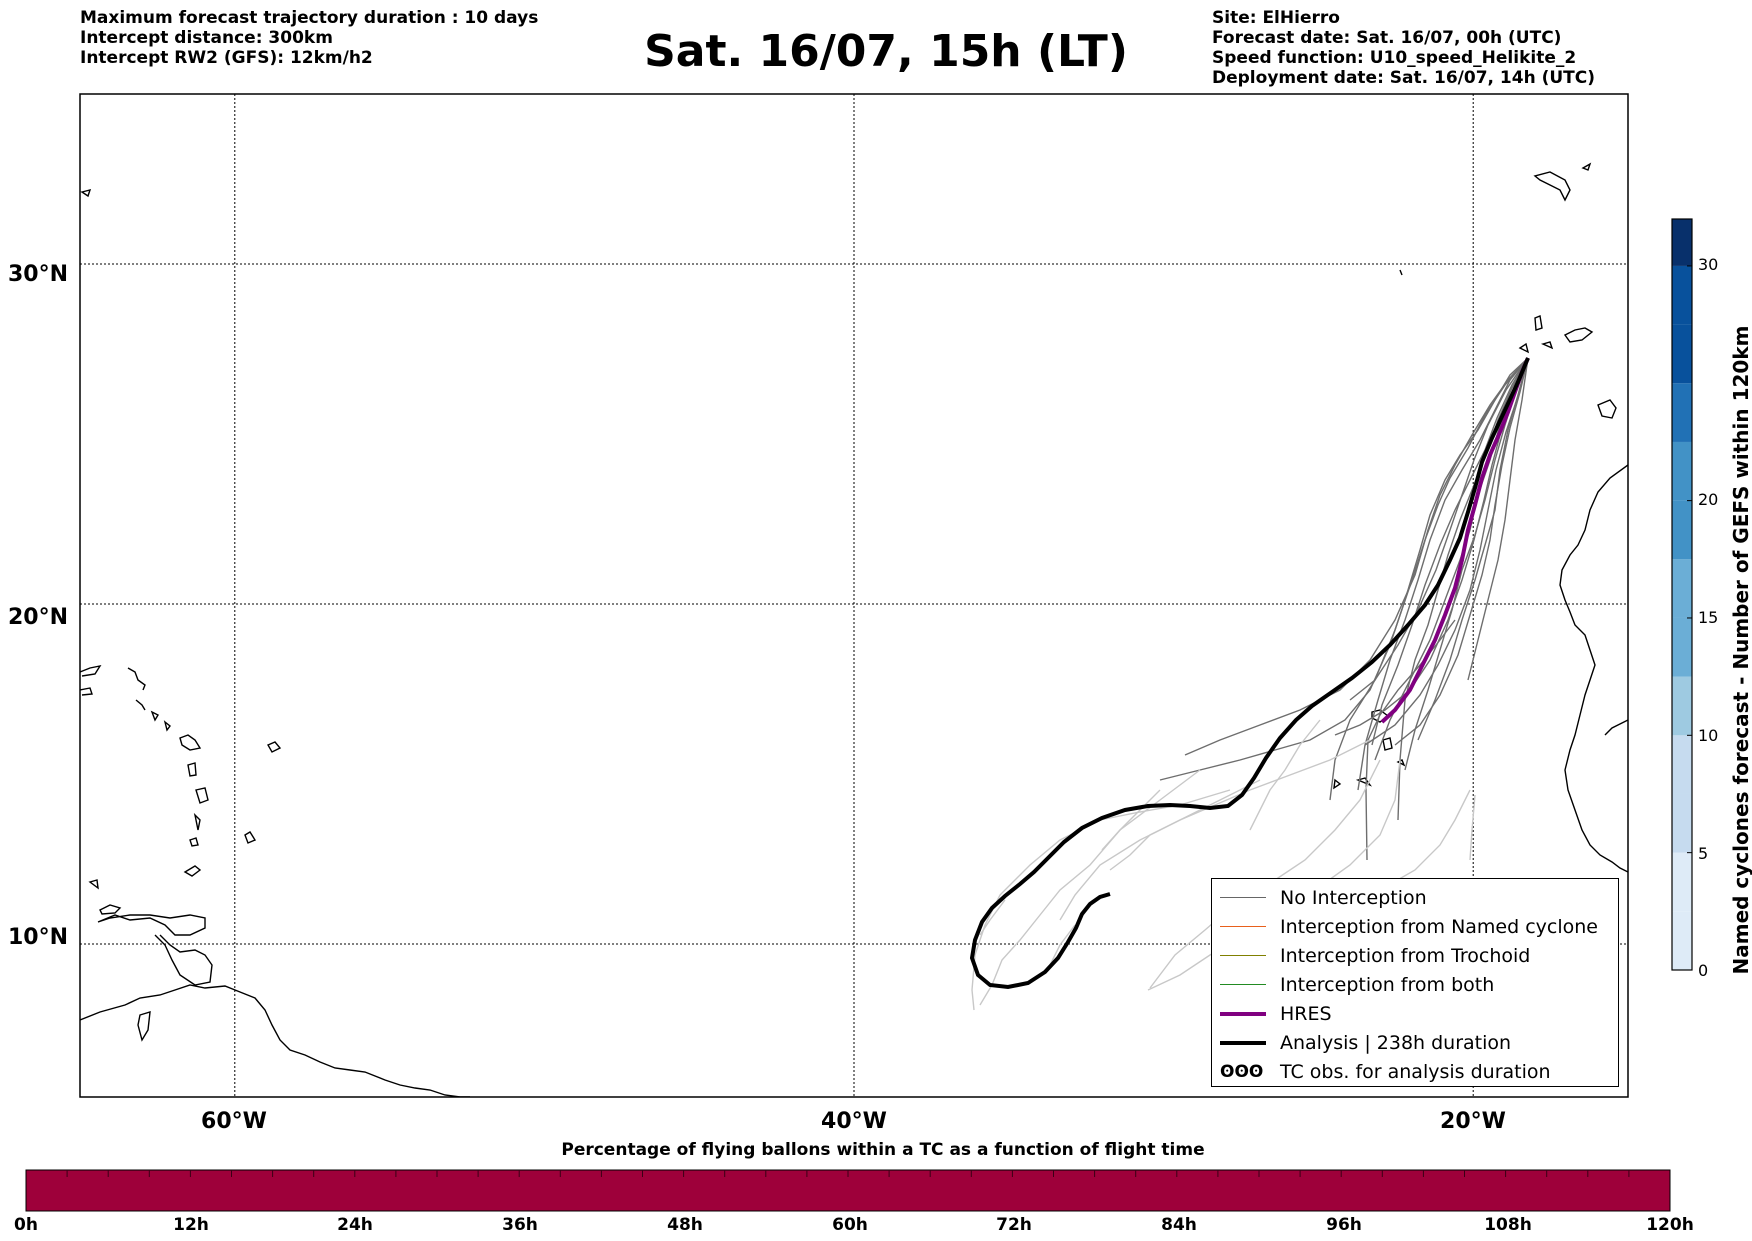  What do you see at coordinates (1670, 1225) in the screenshot?
I see `time-tick: 120h` at bounding box center [1670, 1225].